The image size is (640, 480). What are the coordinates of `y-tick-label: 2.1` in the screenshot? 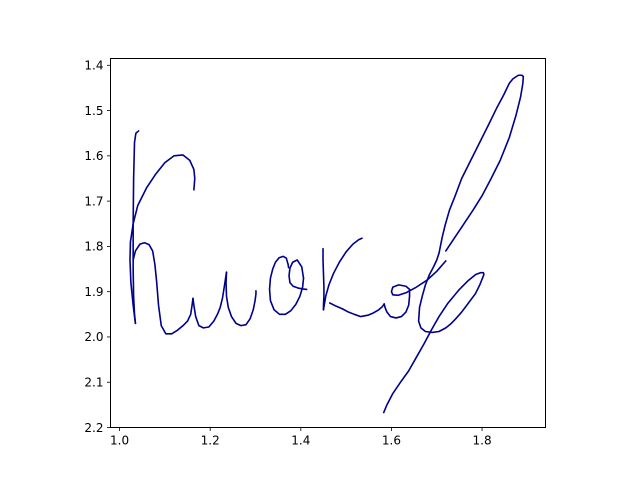 It's located at (93, 383).